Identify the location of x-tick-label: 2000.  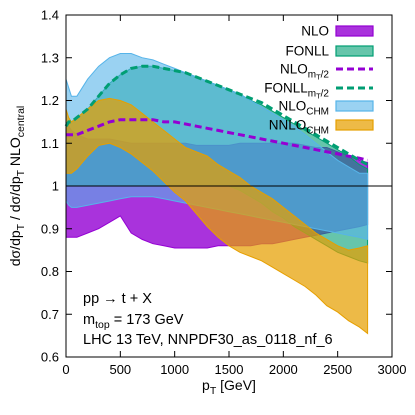
(283, 369).